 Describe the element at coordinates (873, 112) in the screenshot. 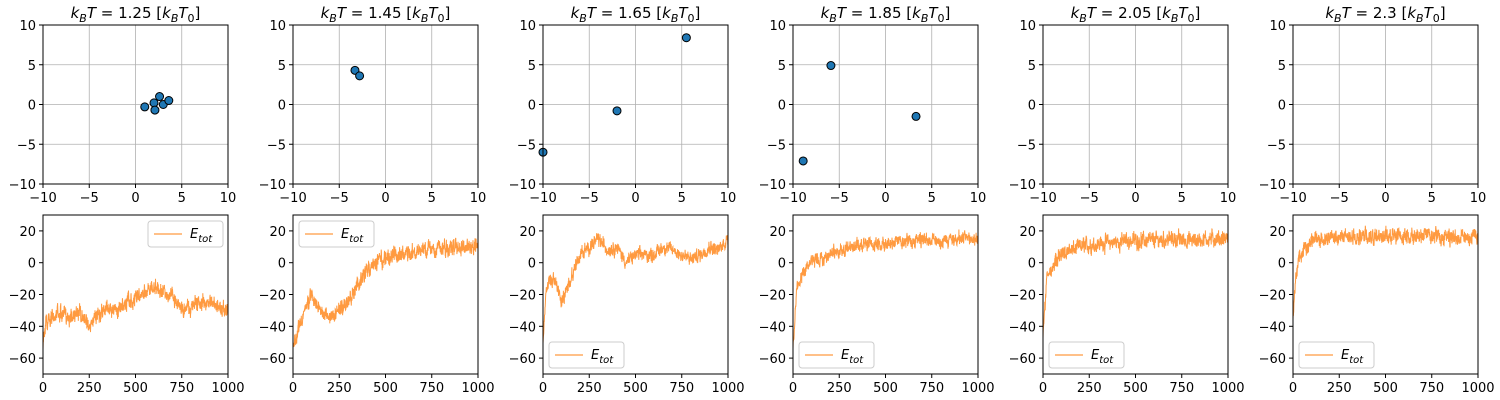

I see `scatter-panel-3: −10 −5 0 5 10 −10 −5 0 5 10` at that location.